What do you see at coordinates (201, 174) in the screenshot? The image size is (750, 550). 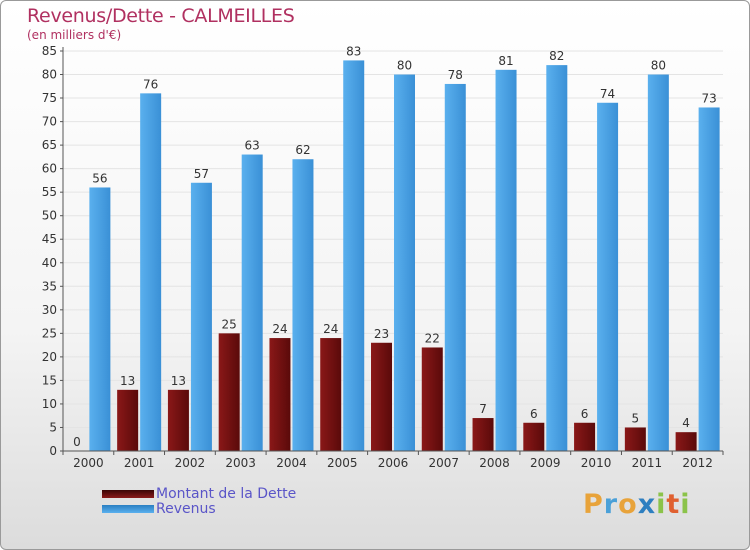 I see `value-label-revenus: 57` at bounding box center [201, 174].